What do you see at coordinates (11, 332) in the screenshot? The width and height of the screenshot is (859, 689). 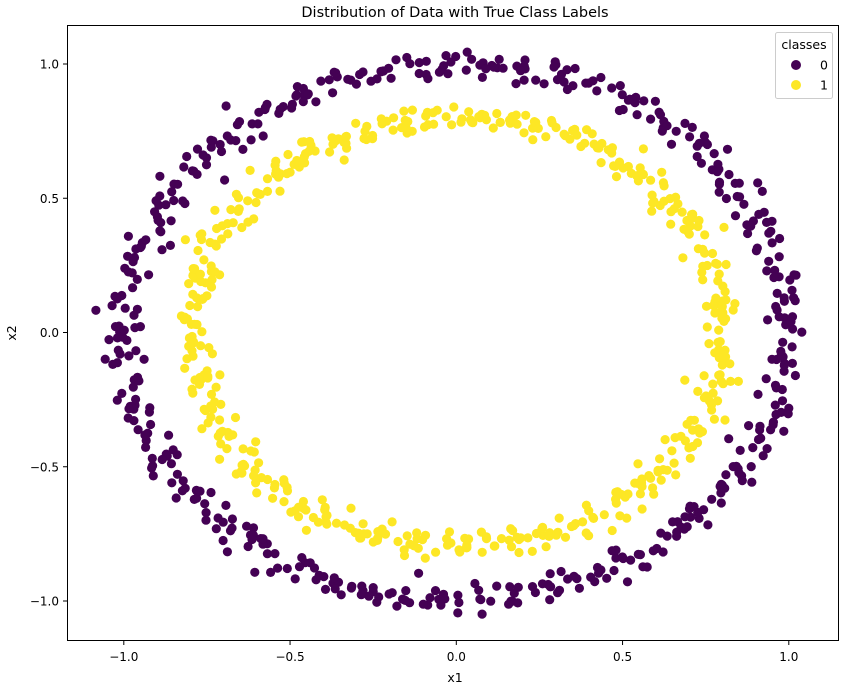 I see `y-axis-label: x2` at bounding box center [11, 332].